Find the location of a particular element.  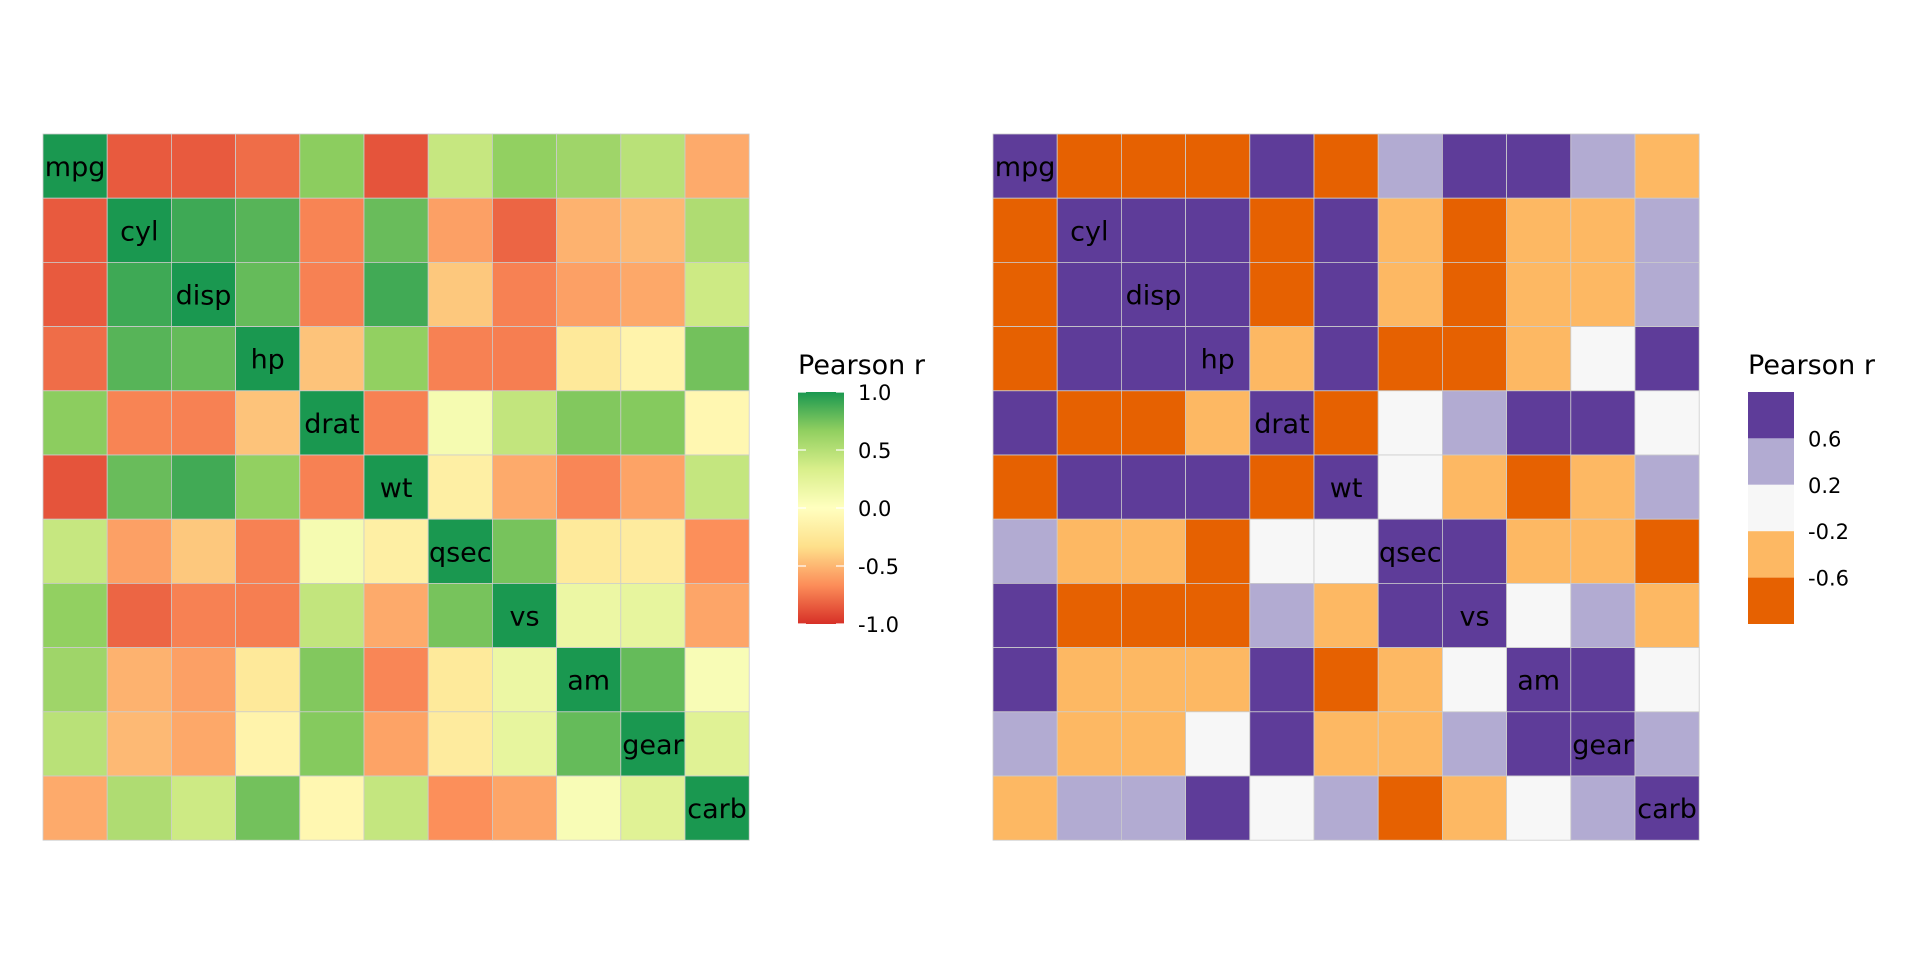

heatmap-cell-drat-hp is located at coordinates (1218, 423).